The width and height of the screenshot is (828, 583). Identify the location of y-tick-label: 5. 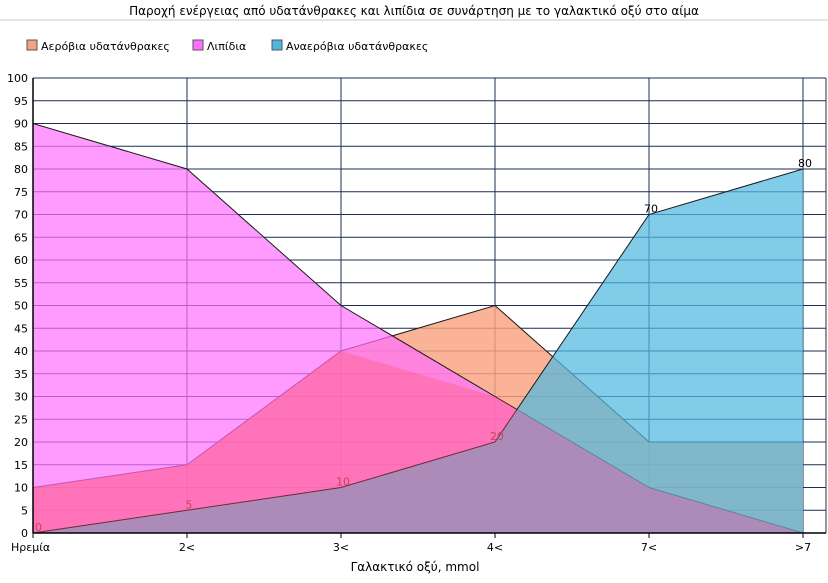
(24, 510).